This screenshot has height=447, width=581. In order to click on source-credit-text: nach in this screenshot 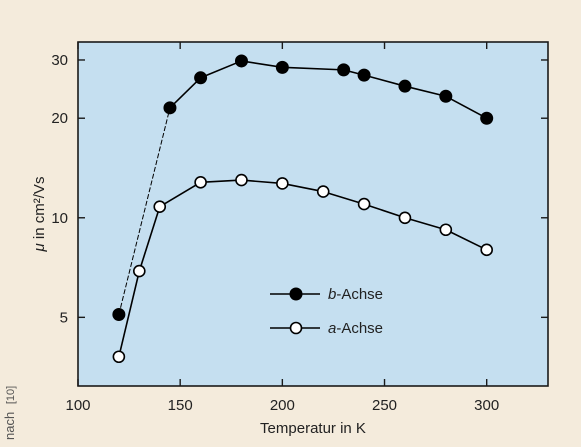, I will do `click(9, 426)`.